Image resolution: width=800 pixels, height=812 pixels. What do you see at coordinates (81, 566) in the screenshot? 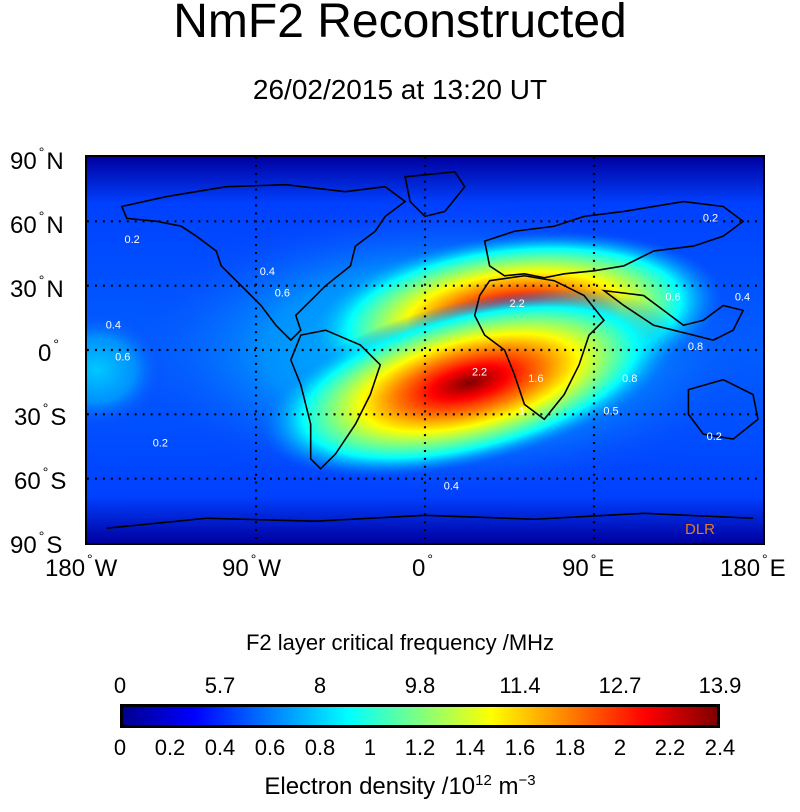
I see `lon-label-180w: 180 °W` at bounding box center [81, 566].